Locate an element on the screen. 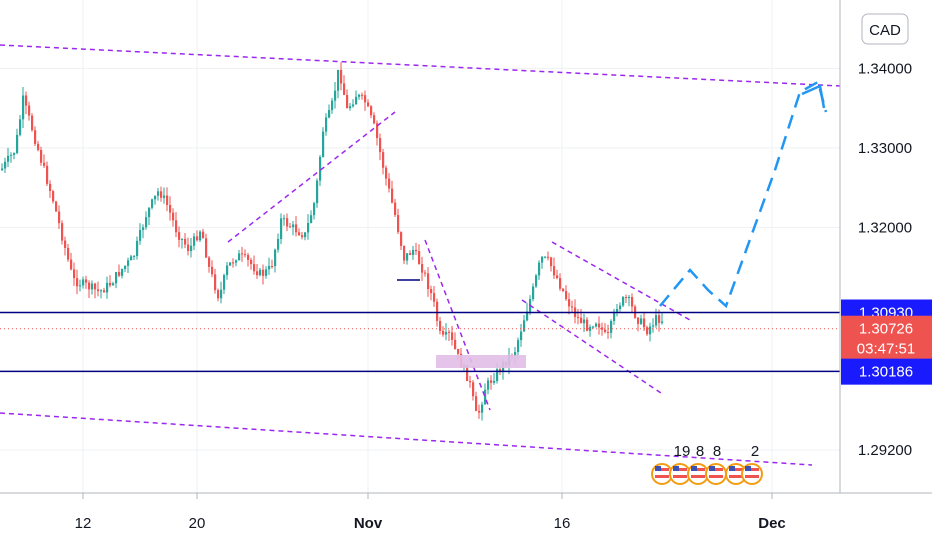  price-axis: 1.34000 1.33000 1.32000 1.29200 is located at coordinates (885, 259).